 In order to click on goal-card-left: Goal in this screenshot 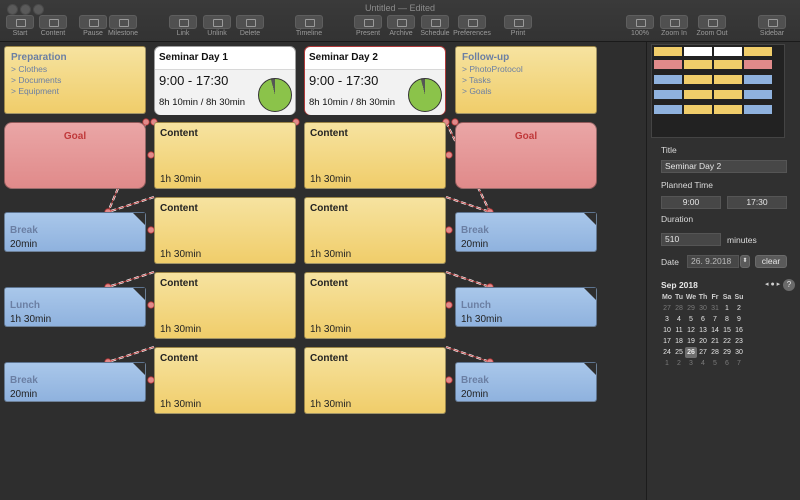, I will do `click(75, 155)`.